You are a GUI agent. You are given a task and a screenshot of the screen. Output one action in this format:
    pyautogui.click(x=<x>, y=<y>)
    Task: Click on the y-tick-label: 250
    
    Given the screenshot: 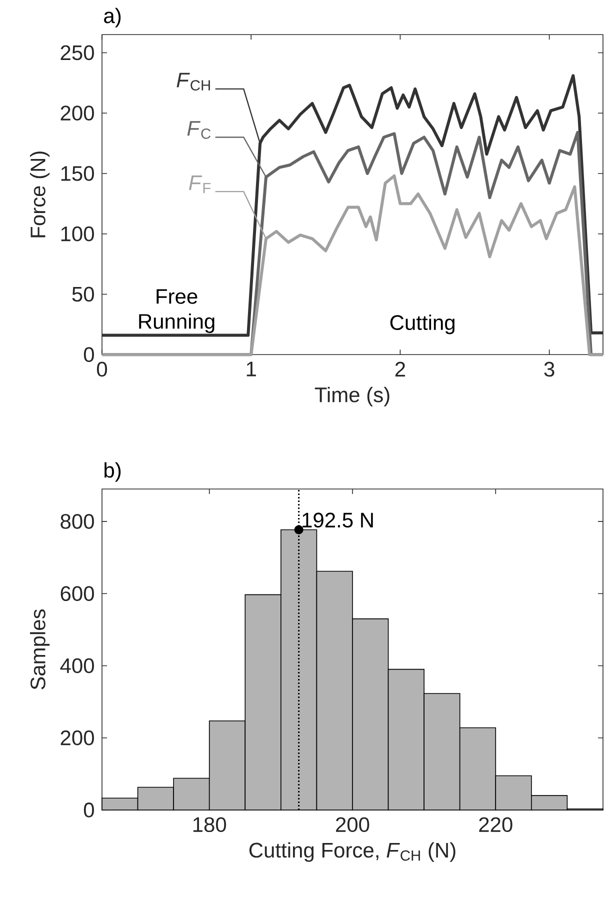 What is the action you would take?
    pyautogui.click(x=77, y=52)
    